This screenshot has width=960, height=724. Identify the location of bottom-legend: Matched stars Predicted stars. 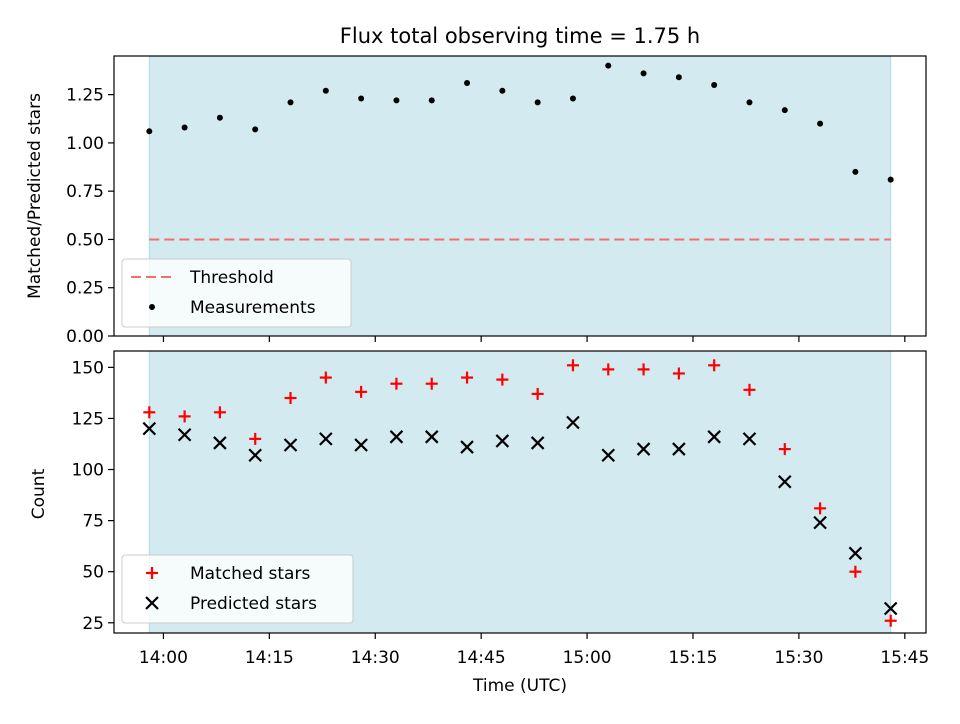
(237, 589).